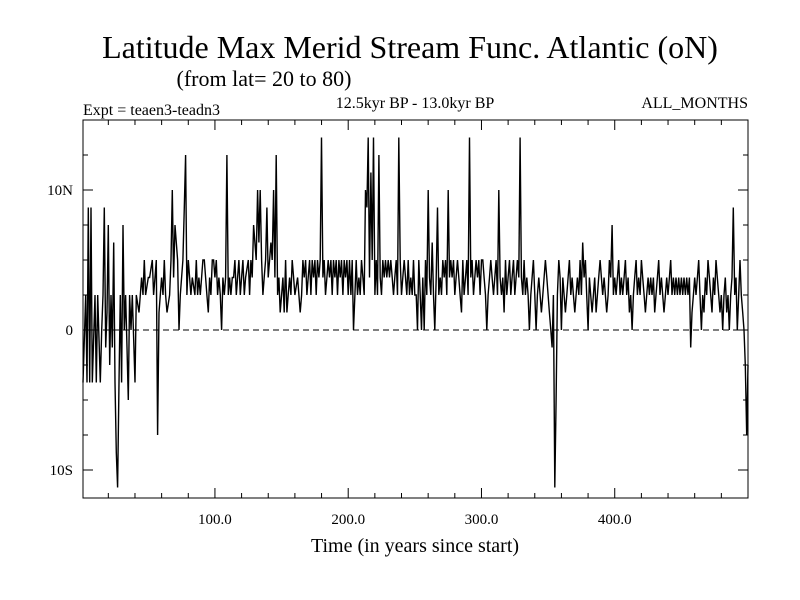 Image resolution: width=800 pixels, height=600 pixels. Describe the element at coordinates (60, 191) in the screenshot. I see `y-tick-label: 10N` at that location.